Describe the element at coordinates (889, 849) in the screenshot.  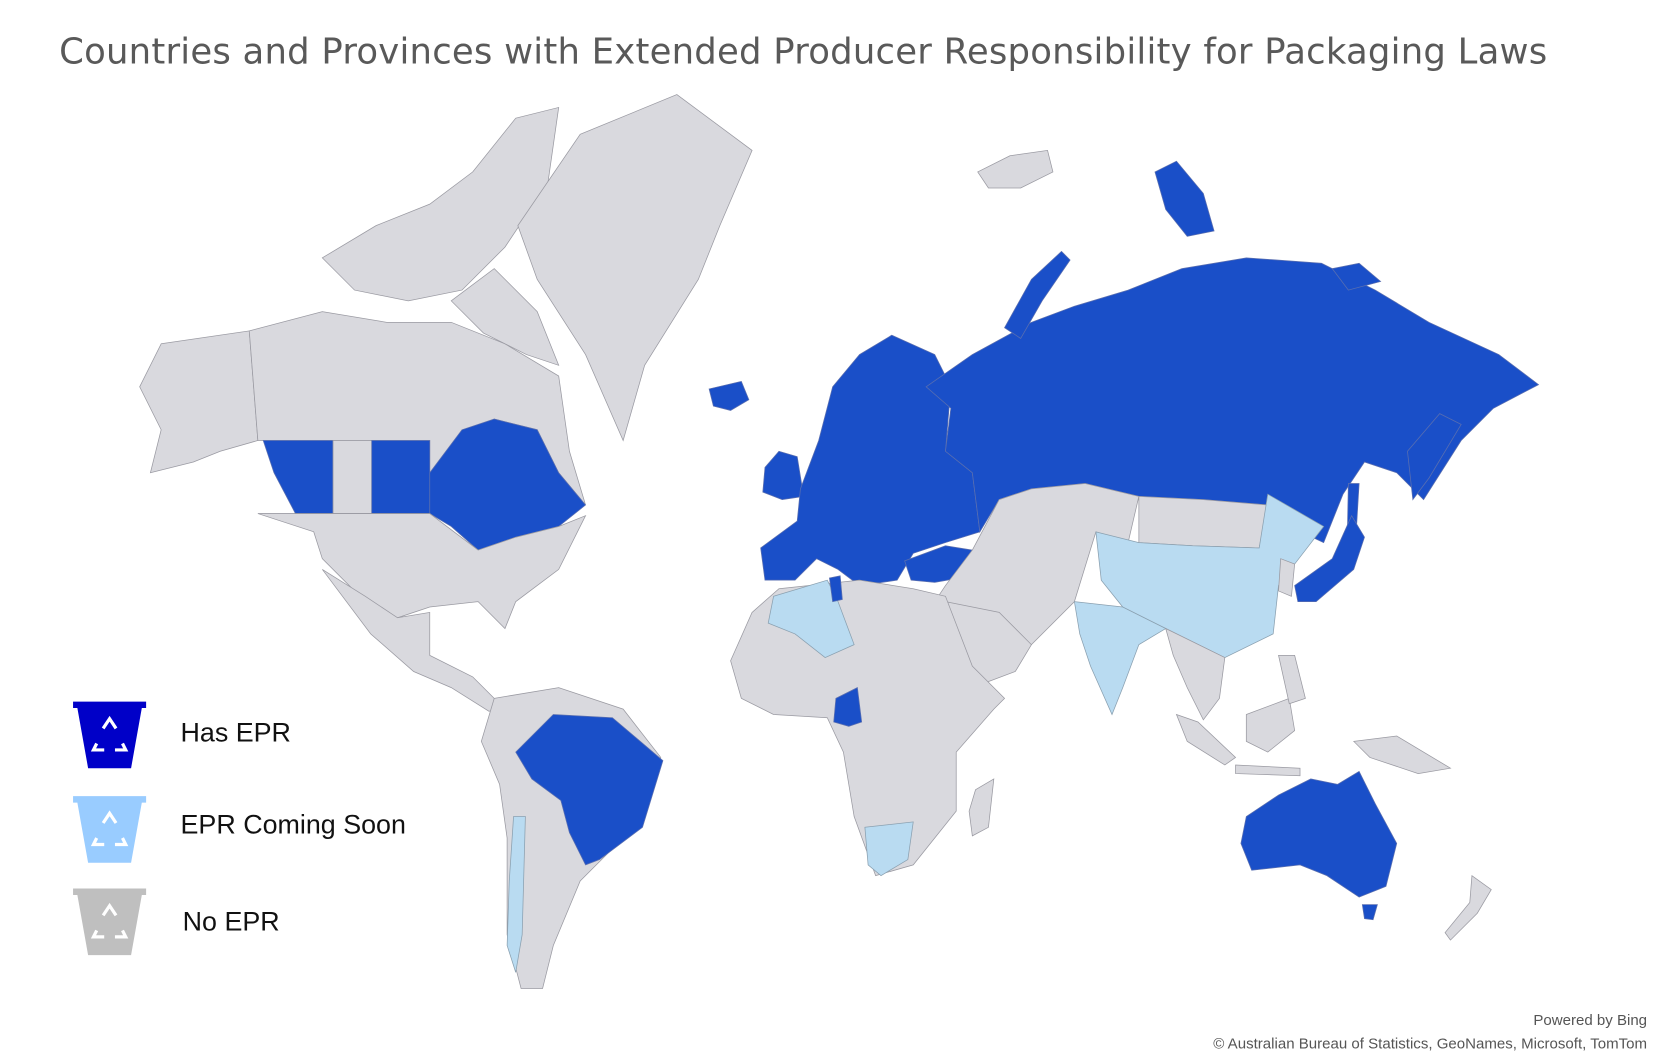
I see `region-south-africa` at that location.